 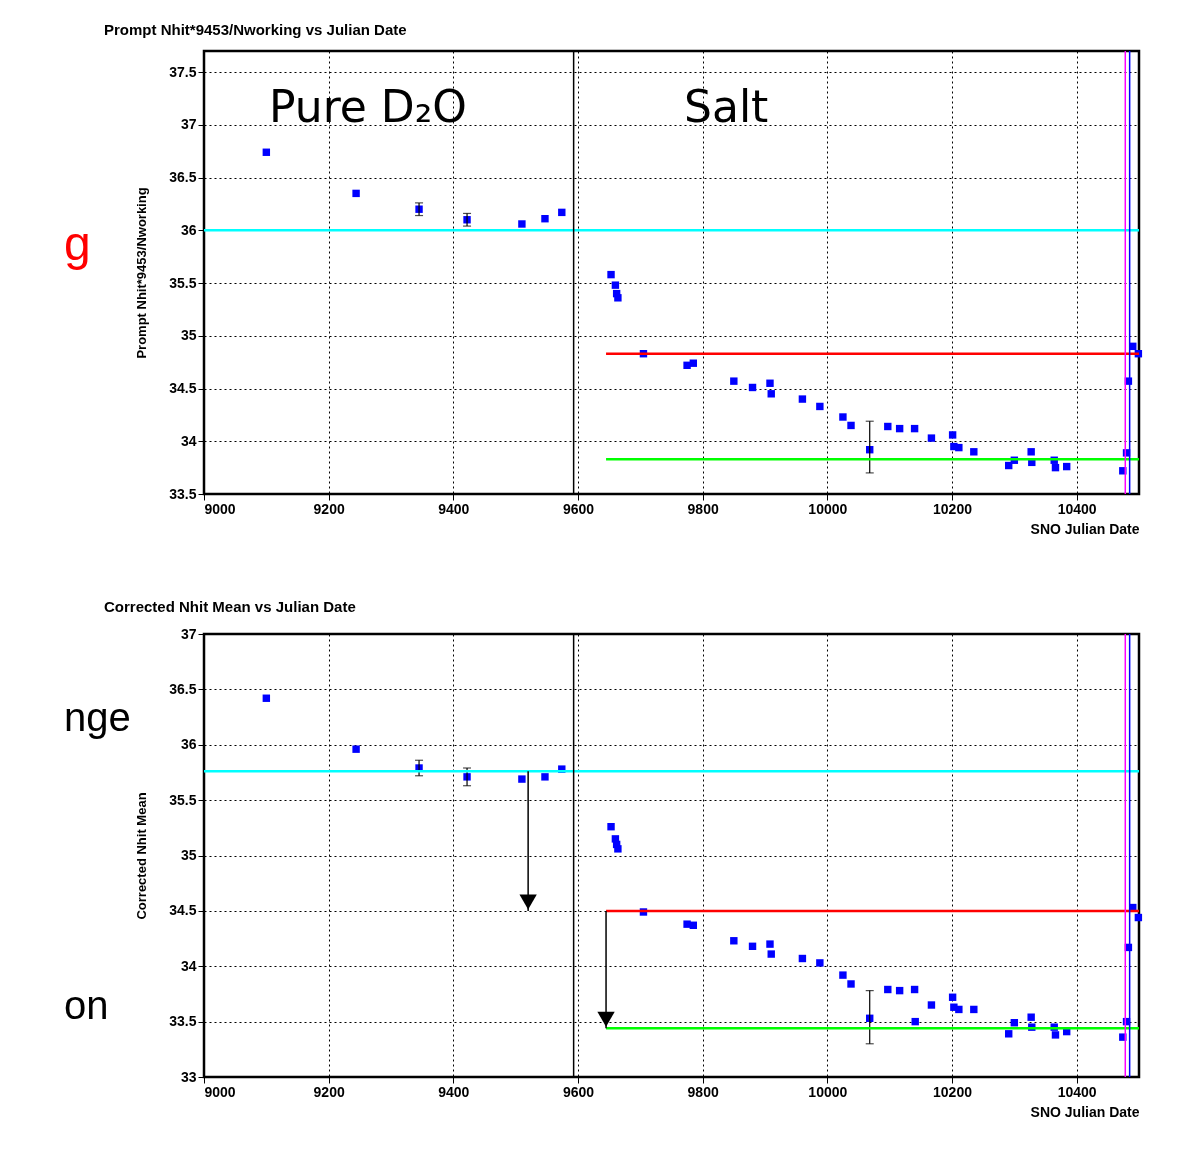 What do you see at coordinates (368, 106) in the screenshot?
I see `annotation: Pure D₂O` at bounding box center [368, 106].